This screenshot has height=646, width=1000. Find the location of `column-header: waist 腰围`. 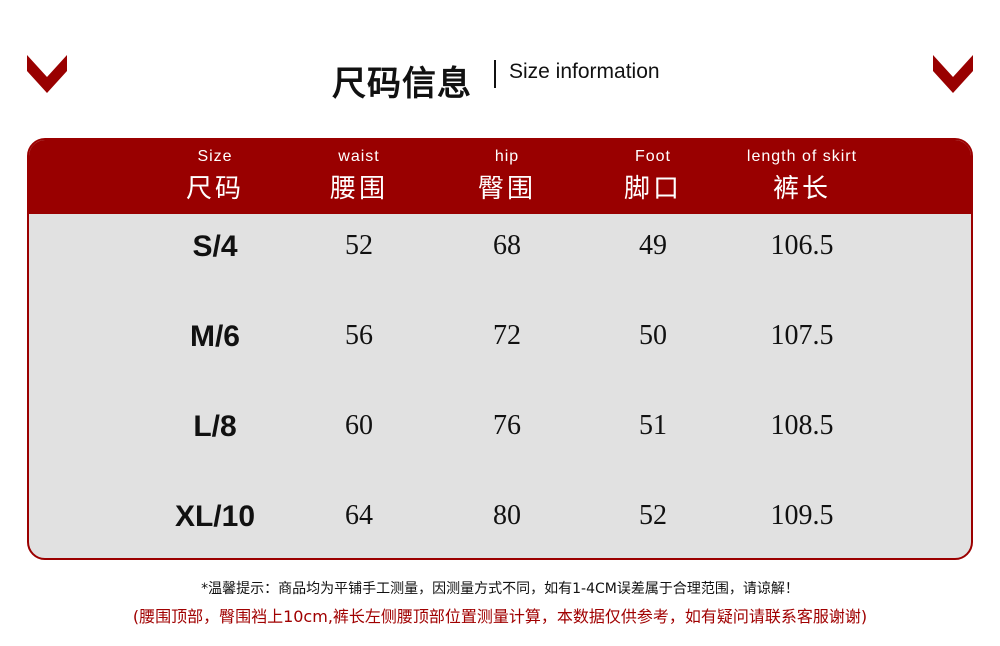

column-header: waist 腰围 is located at coordinates (359, 176).